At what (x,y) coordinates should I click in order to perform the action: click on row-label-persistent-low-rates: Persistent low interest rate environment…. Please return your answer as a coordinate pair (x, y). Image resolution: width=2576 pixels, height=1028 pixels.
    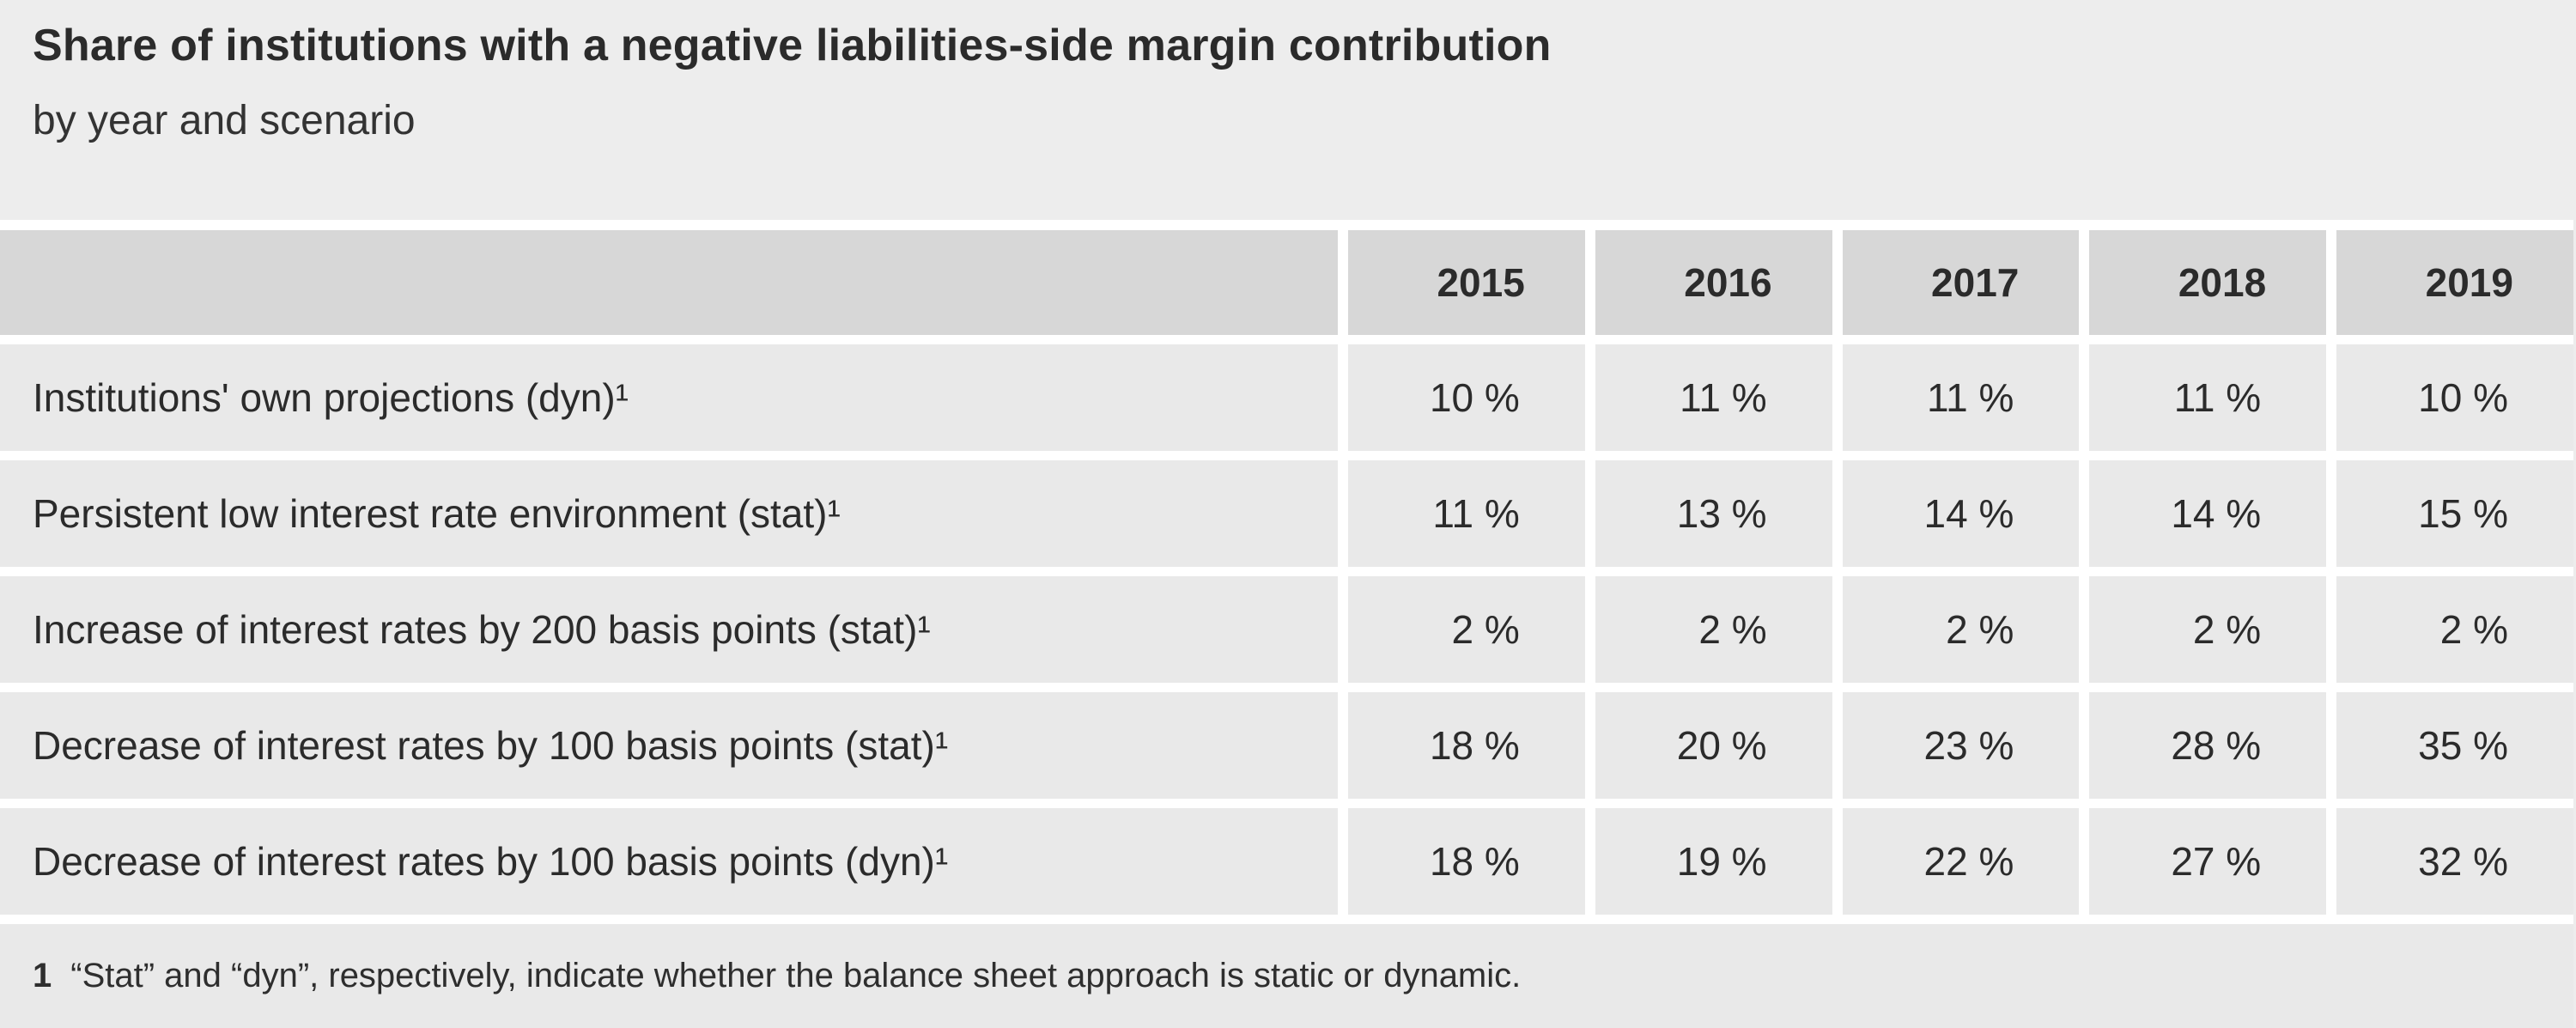
    Looking at the image, I should click on (669, 513).